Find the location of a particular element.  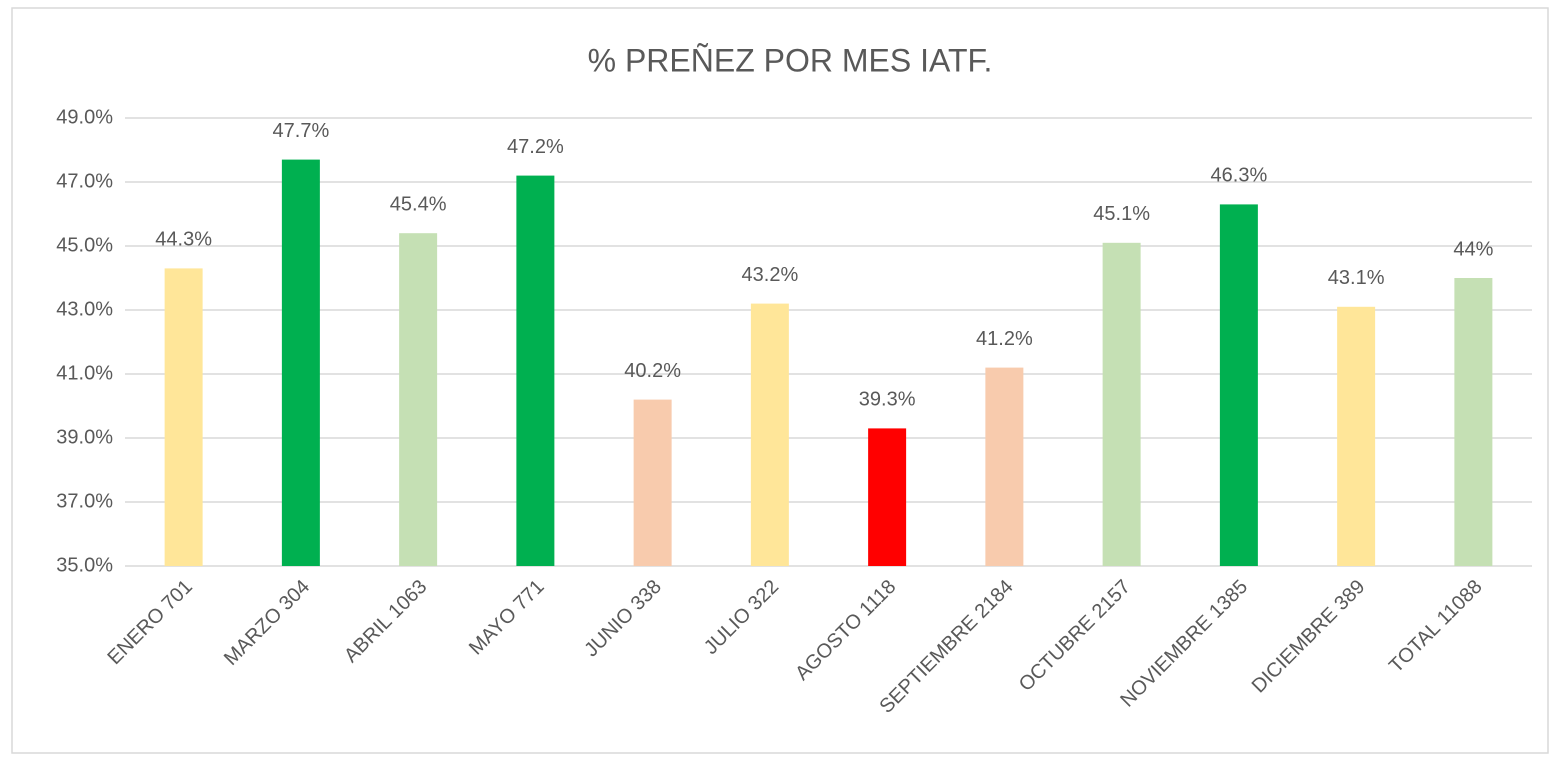

y-tick-label: 47.0% is located at coordinates (84, 181).